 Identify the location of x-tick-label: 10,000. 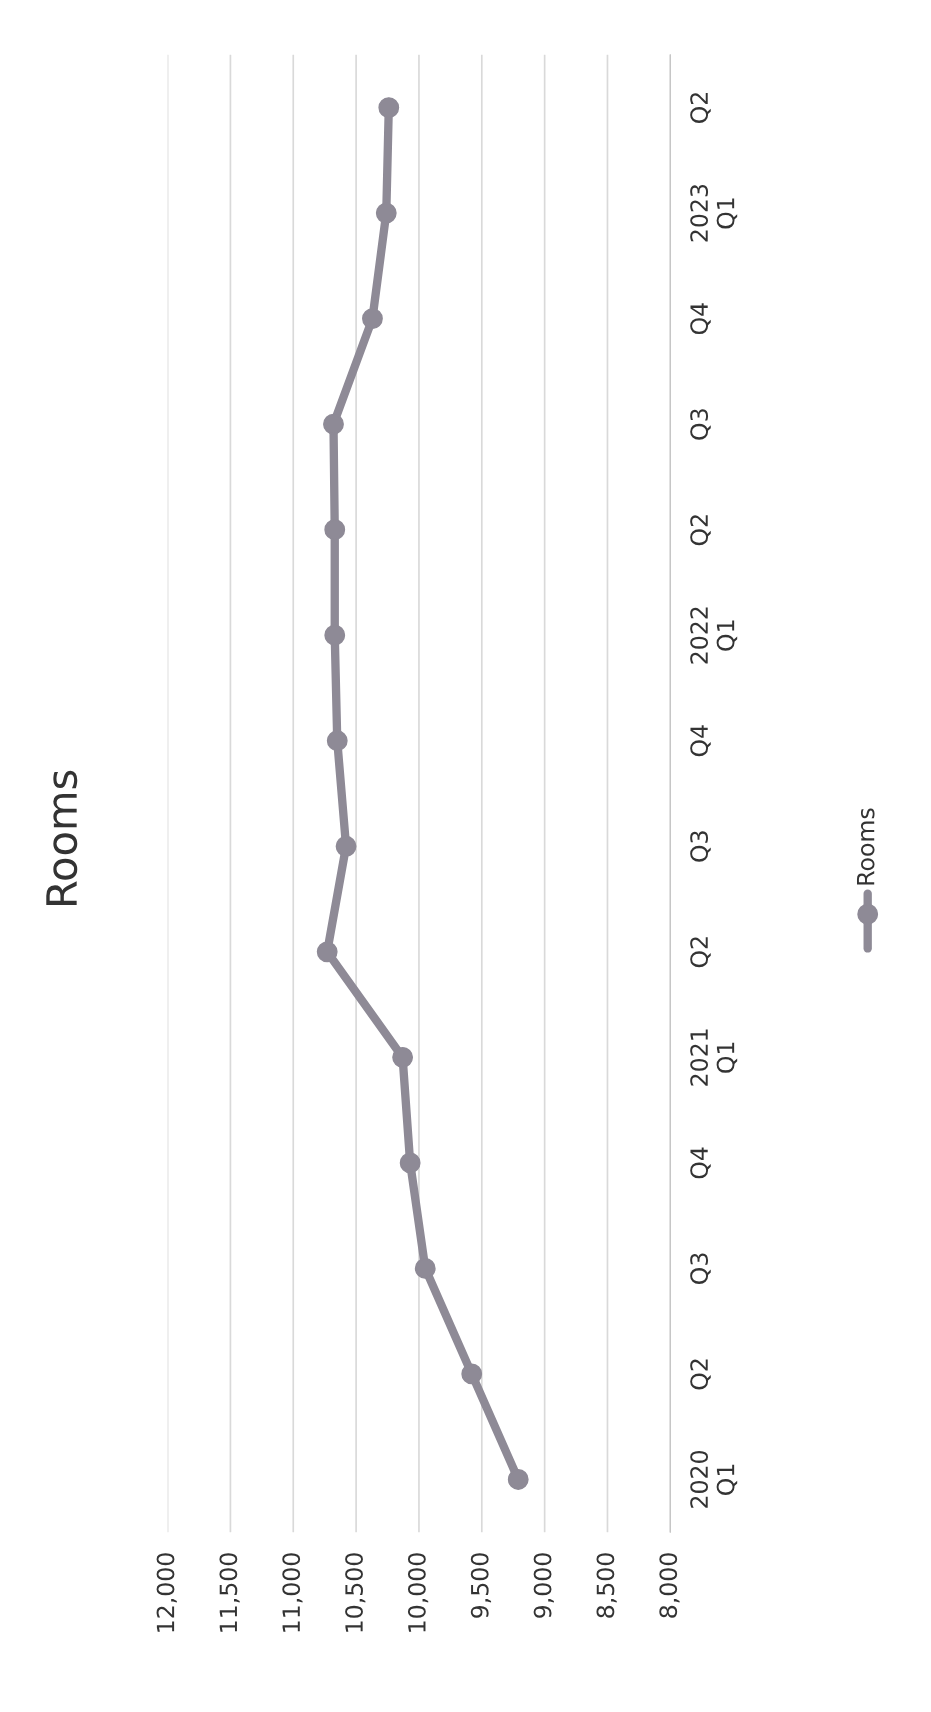
(418, 1592).